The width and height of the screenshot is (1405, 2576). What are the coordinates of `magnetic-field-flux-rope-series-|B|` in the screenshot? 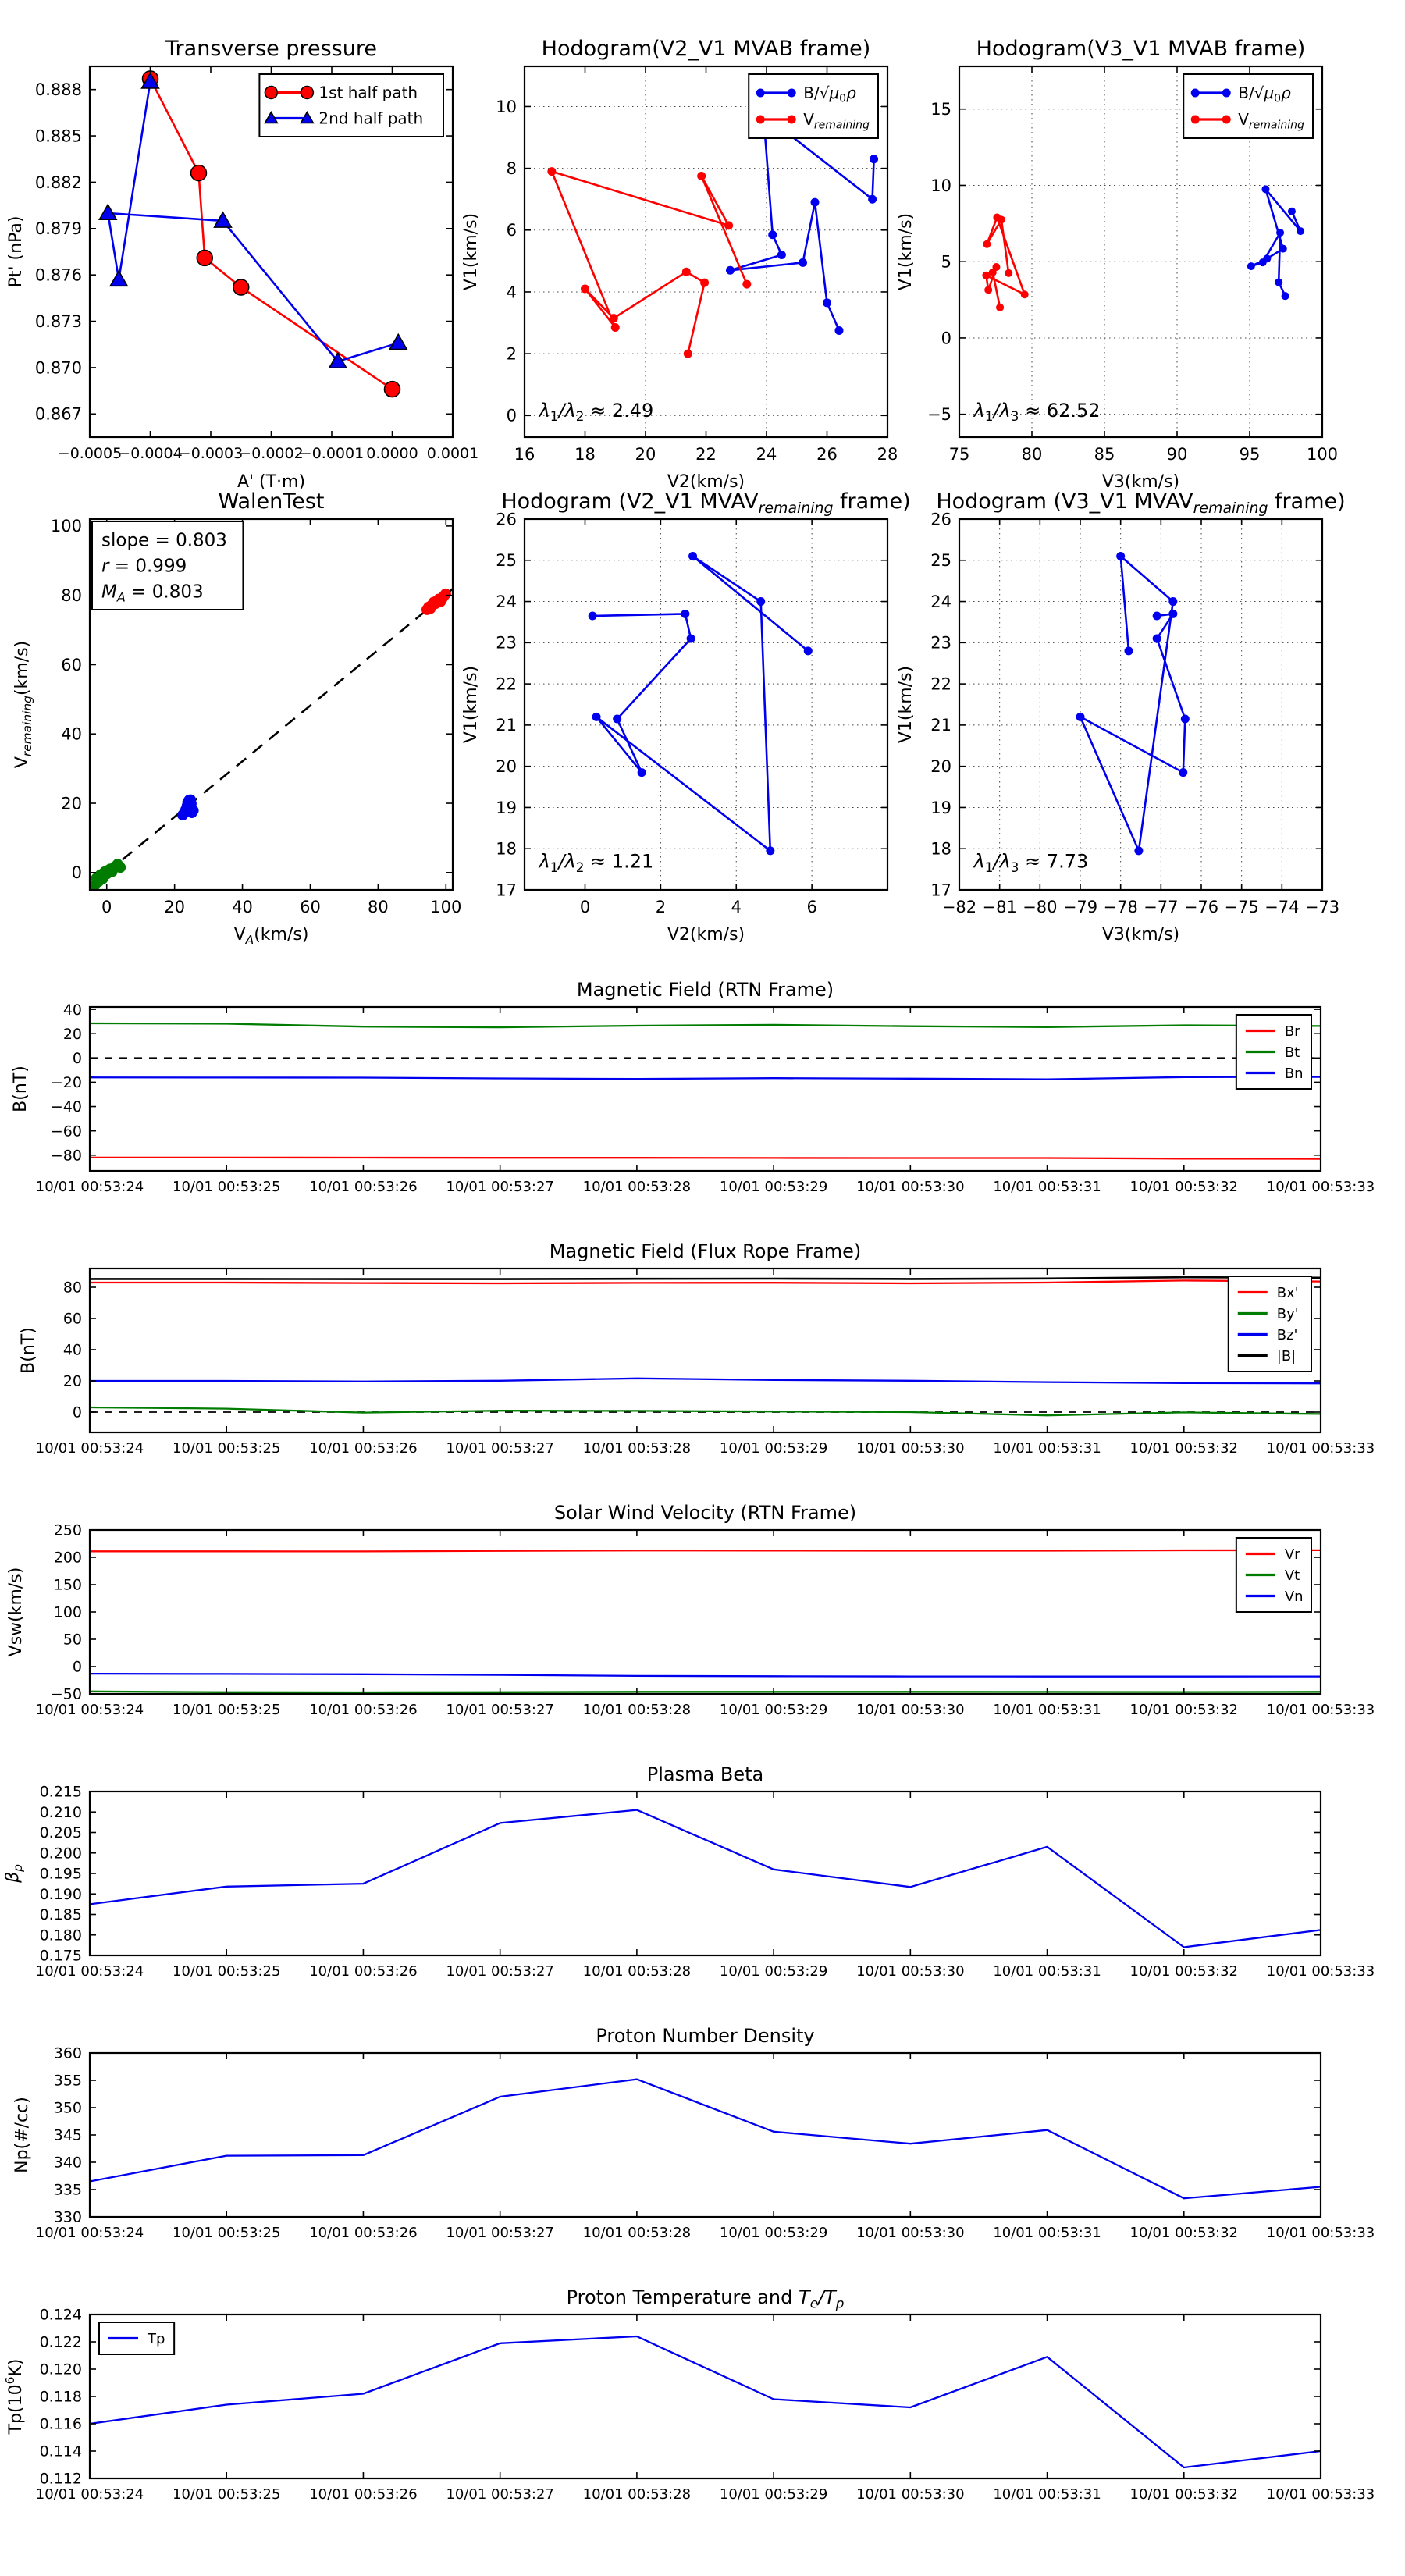 It's located at (706, 1278).